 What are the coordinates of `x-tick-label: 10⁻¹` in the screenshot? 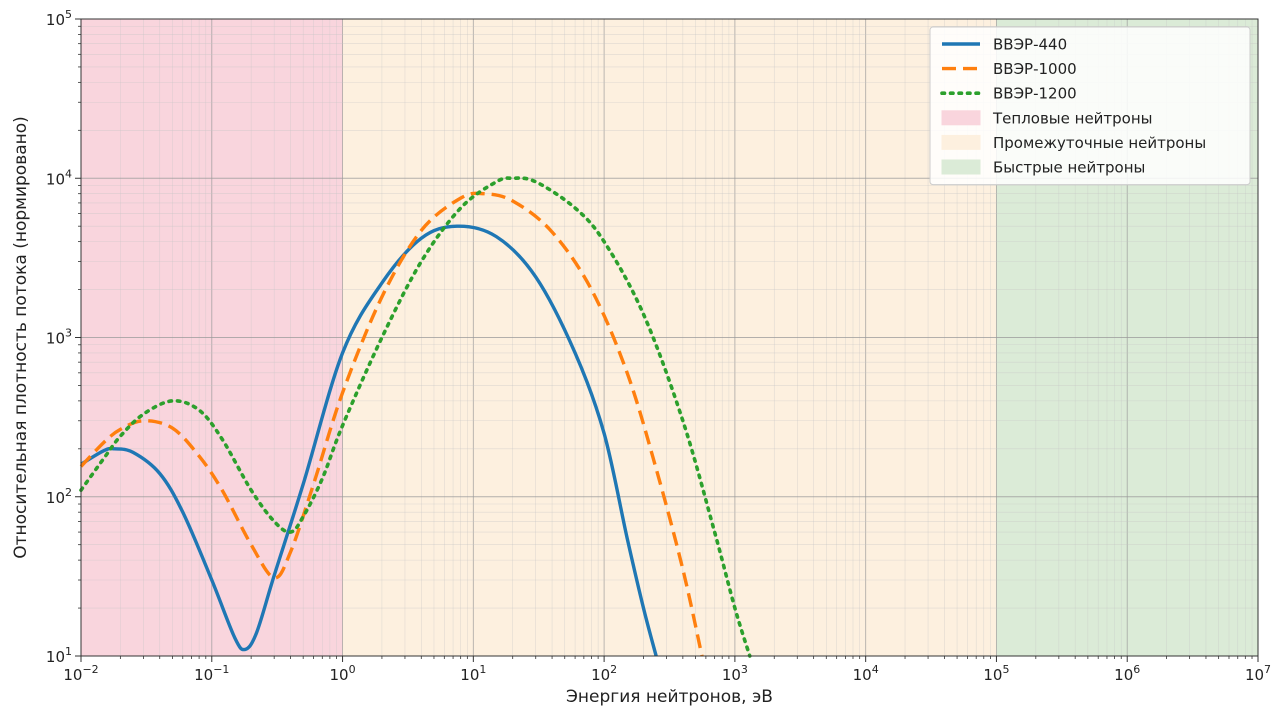 It's located at (211, 673).